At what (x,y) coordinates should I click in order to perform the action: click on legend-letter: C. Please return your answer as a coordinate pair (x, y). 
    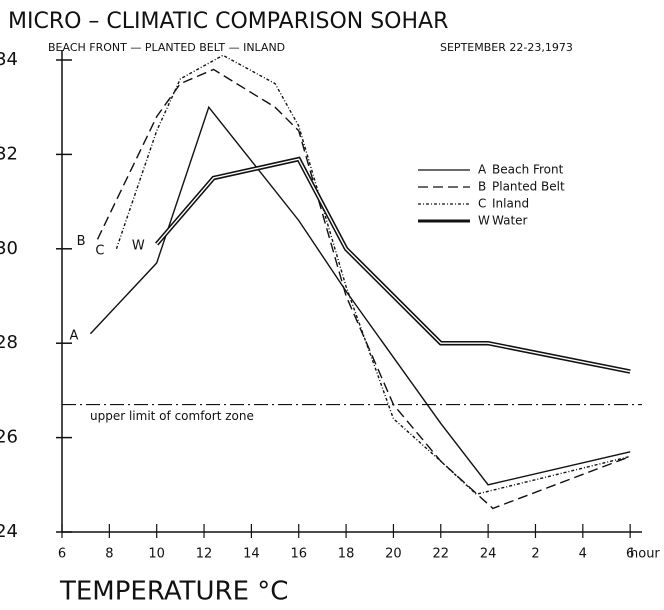
    Looking at the image, I should click on (482, 204).